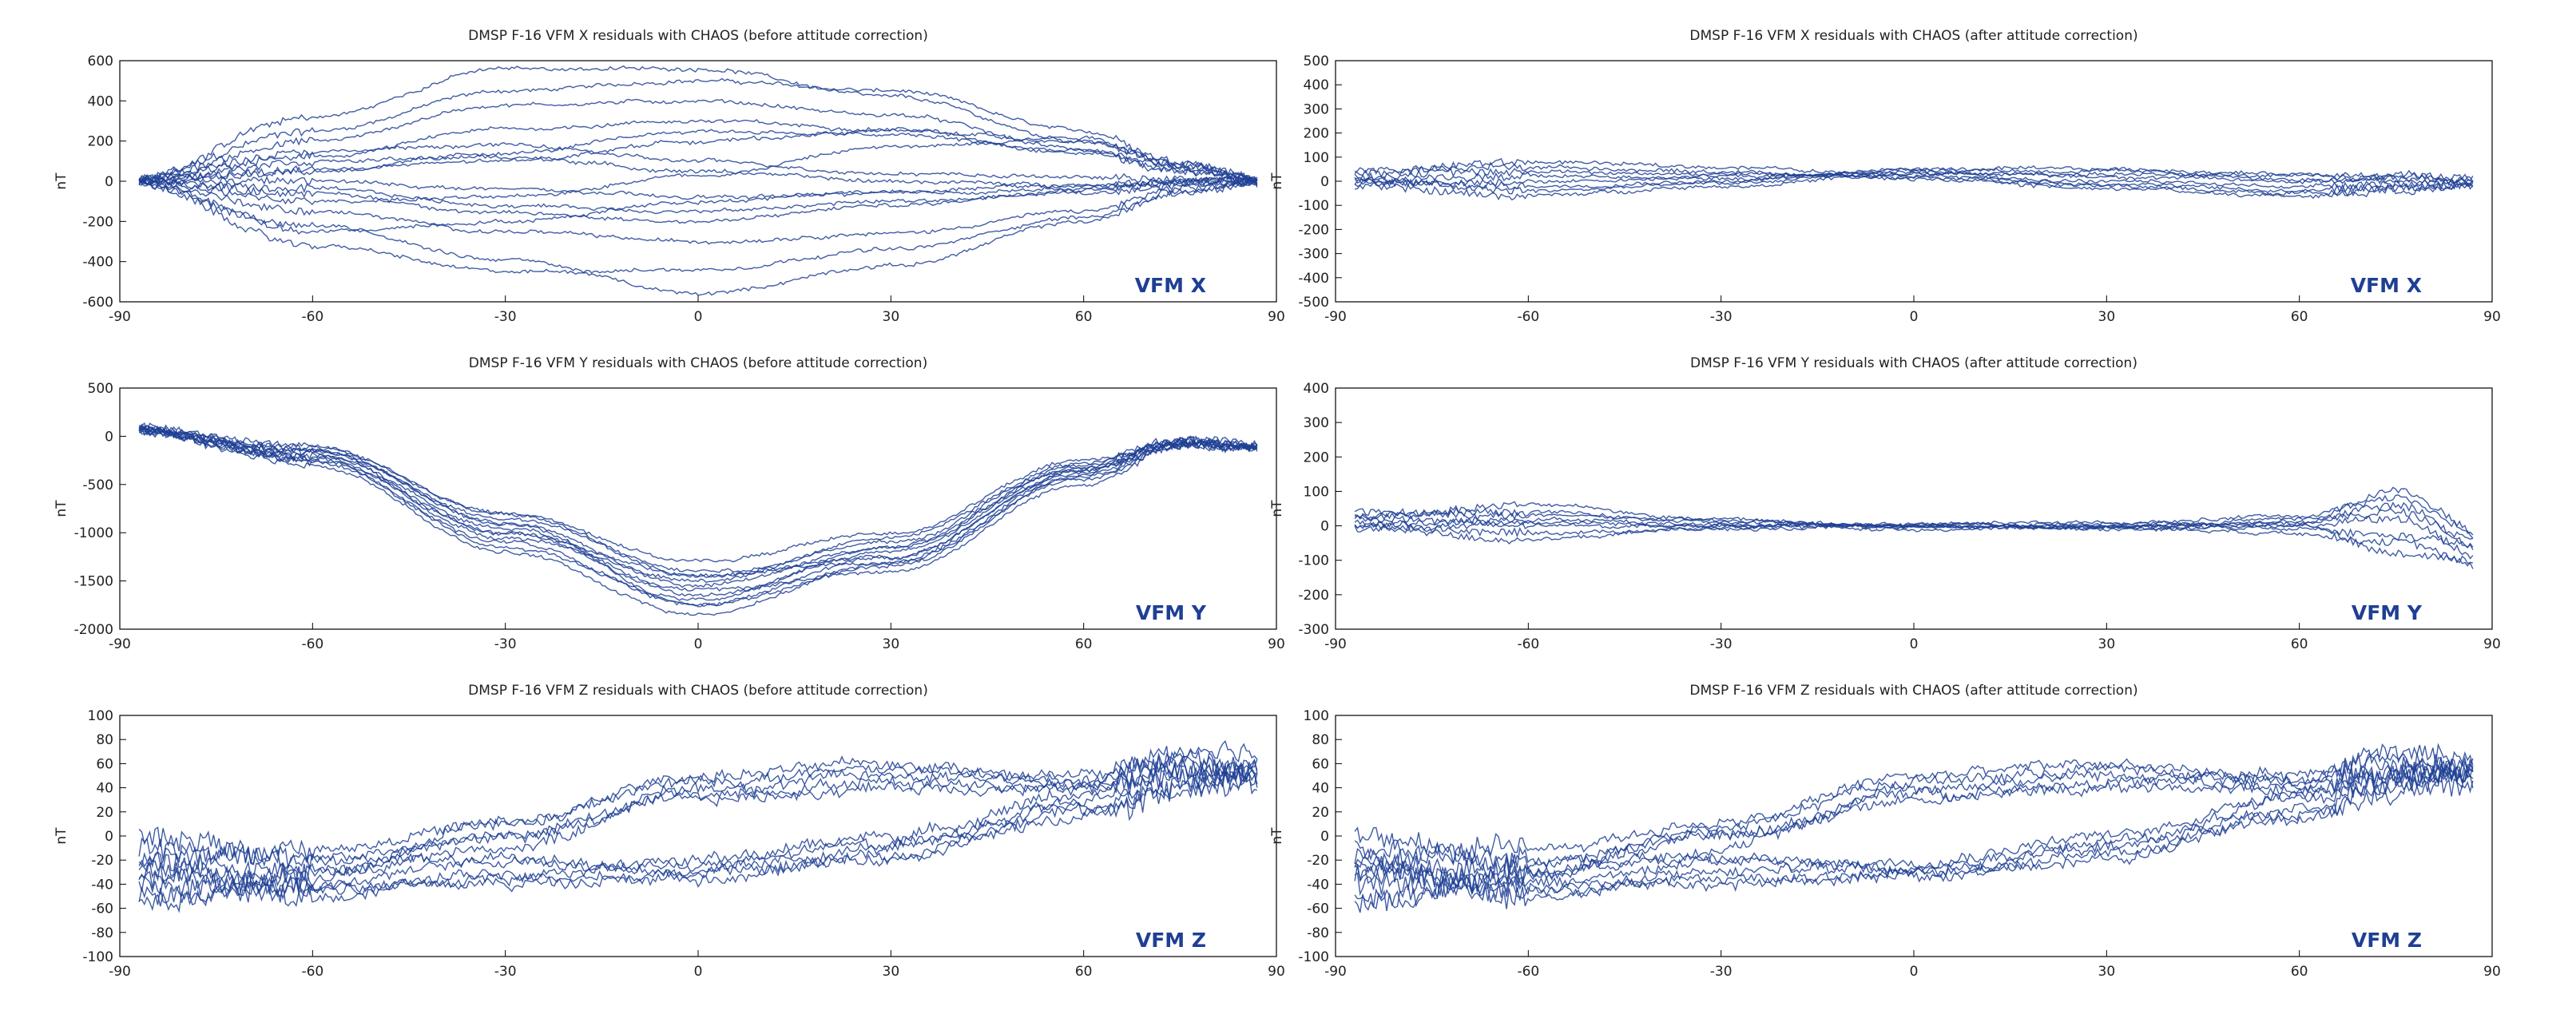  I want to click on y-tick-label: -1500, so click(93, 582).